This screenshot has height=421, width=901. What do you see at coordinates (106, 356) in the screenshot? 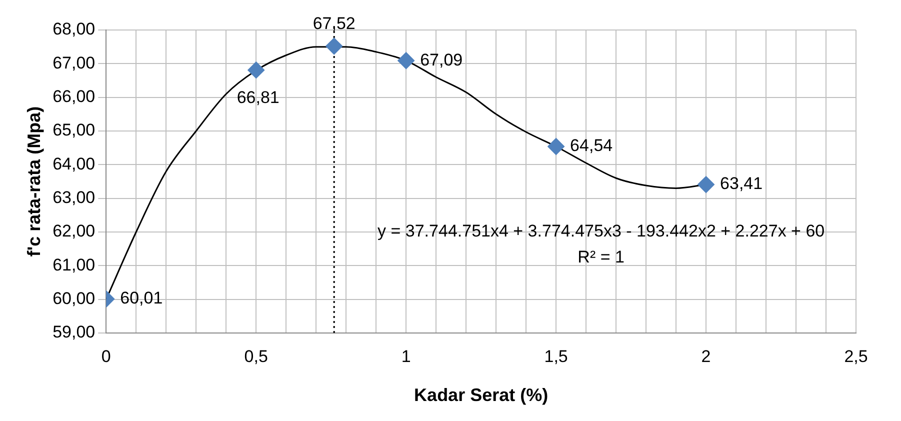
I see `x-tick-label: 0` at bounding box center [106, 356].